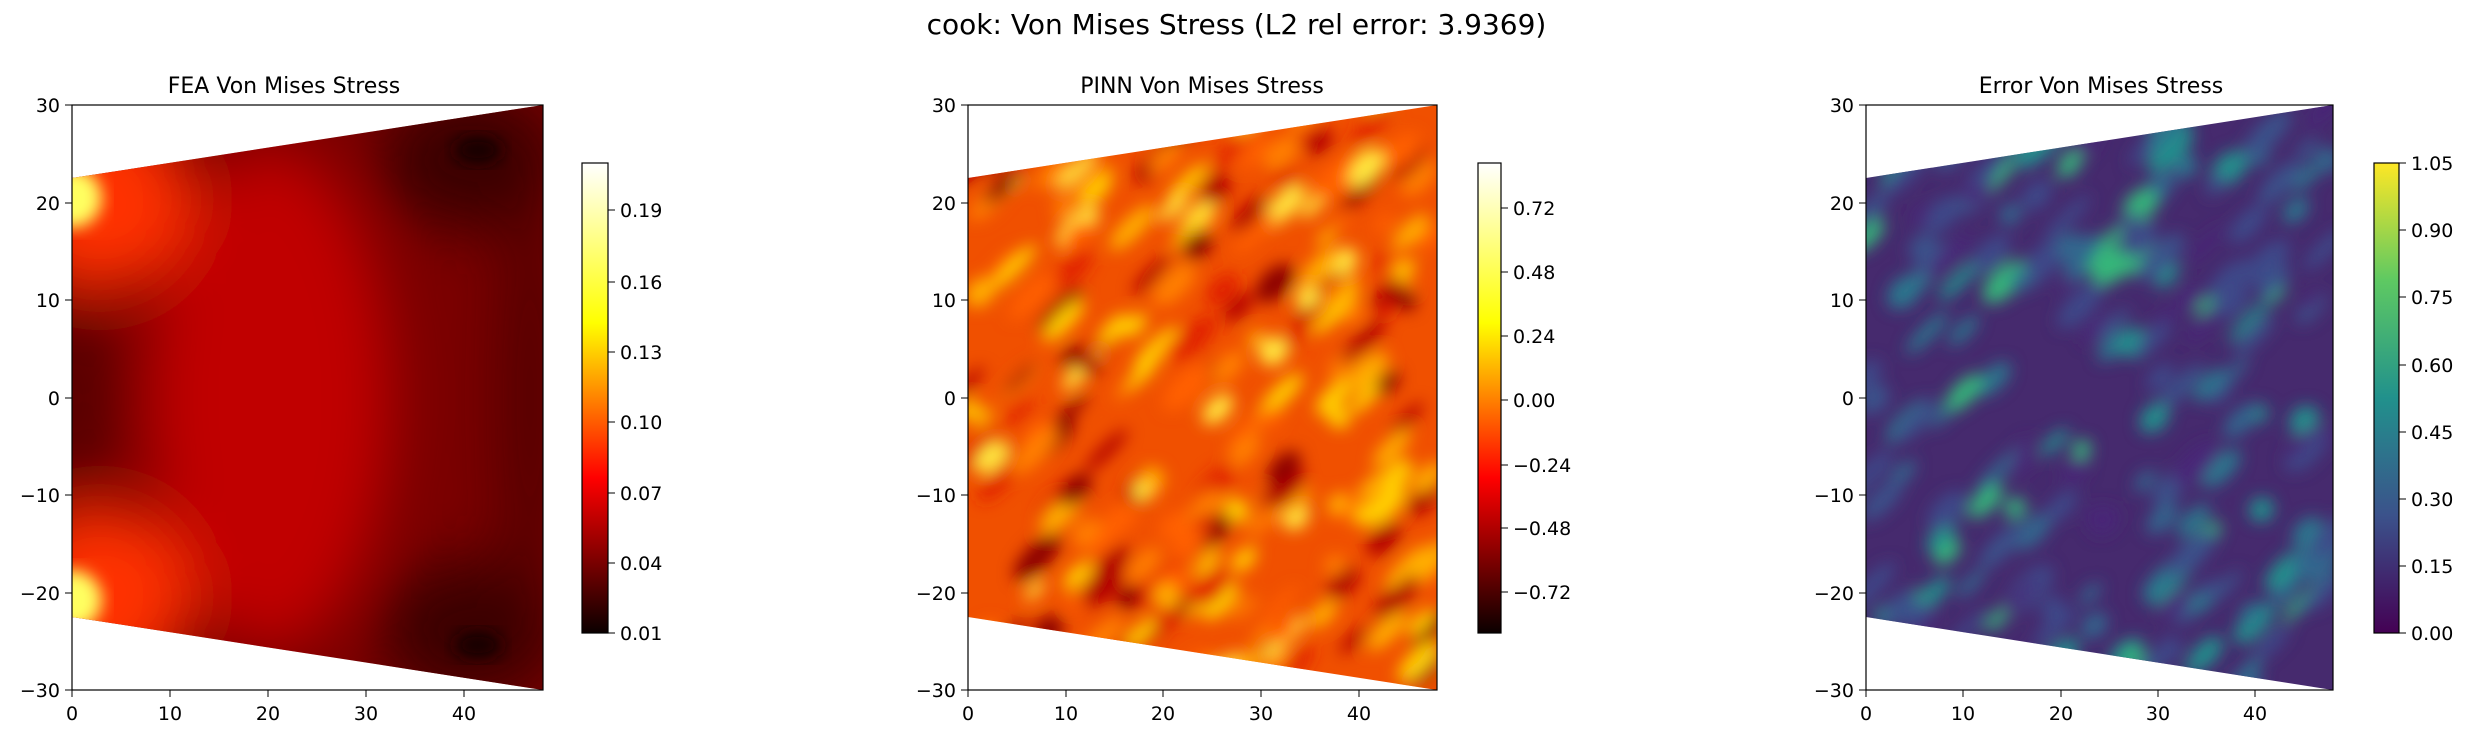 Image resolution: width=2473 pixels, height=741 pixels. I want to click on panel-title: FEA Von Mises Stress, so click(284, 86).